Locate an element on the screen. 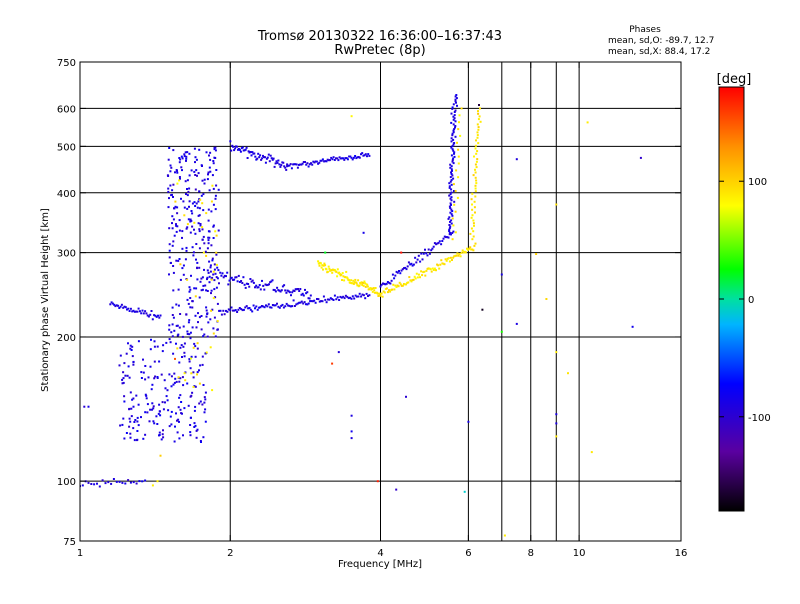 Image resolution: width=800 pixels, height=604 pixels. y-tick-label: 600 is located at coordinates (66, 109).